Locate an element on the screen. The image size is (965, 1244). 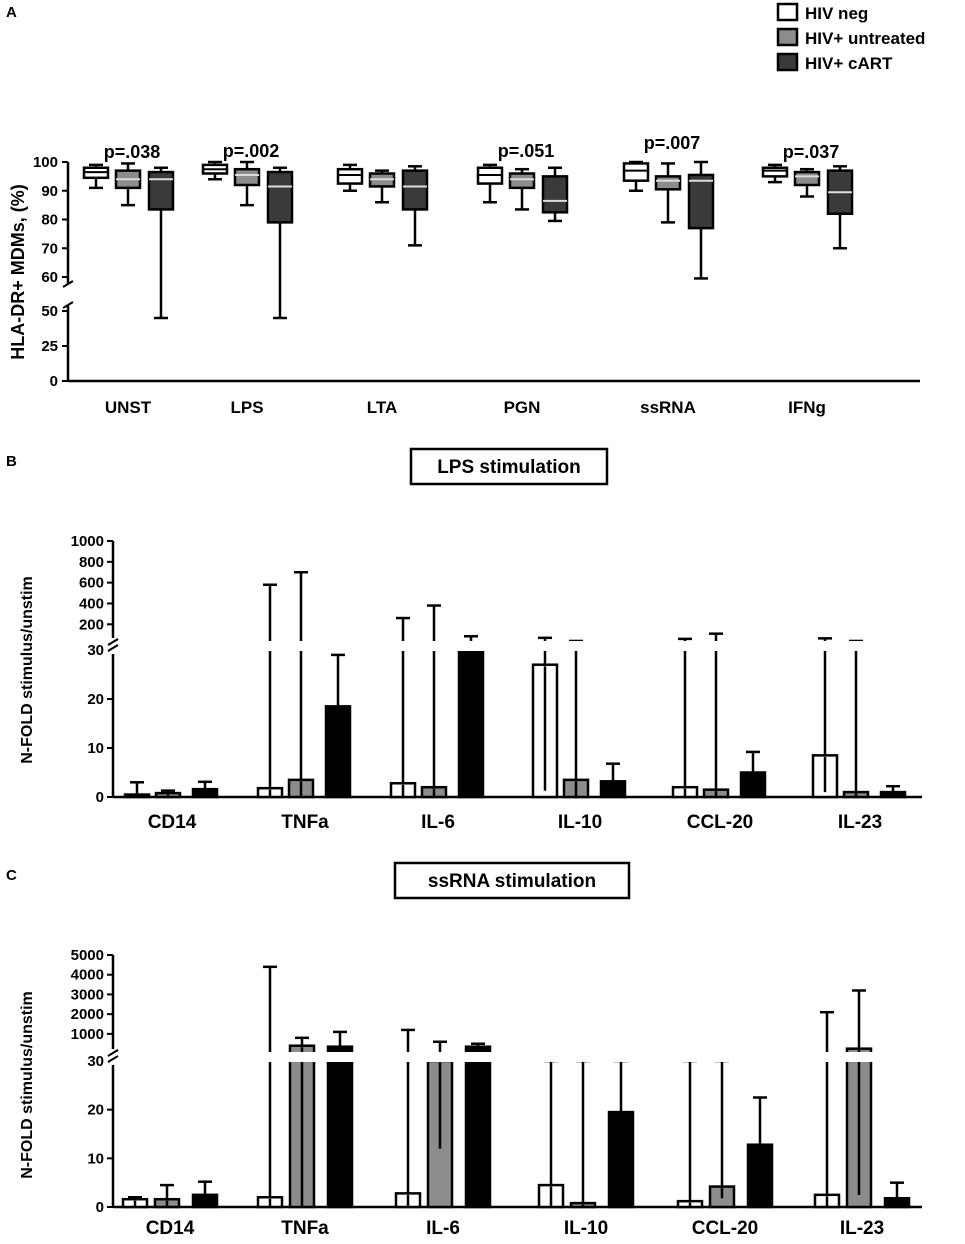
panel-a-pvalue: p=.038 is located at coordinates (132, 152).